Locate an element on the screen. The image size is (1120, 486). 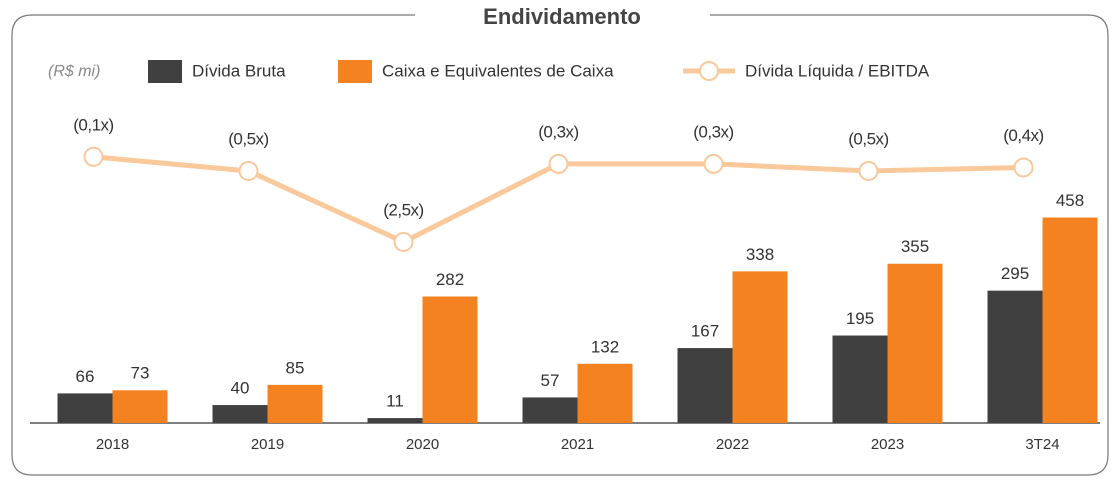
value-label: 40 is located at coordinates (240, 388).